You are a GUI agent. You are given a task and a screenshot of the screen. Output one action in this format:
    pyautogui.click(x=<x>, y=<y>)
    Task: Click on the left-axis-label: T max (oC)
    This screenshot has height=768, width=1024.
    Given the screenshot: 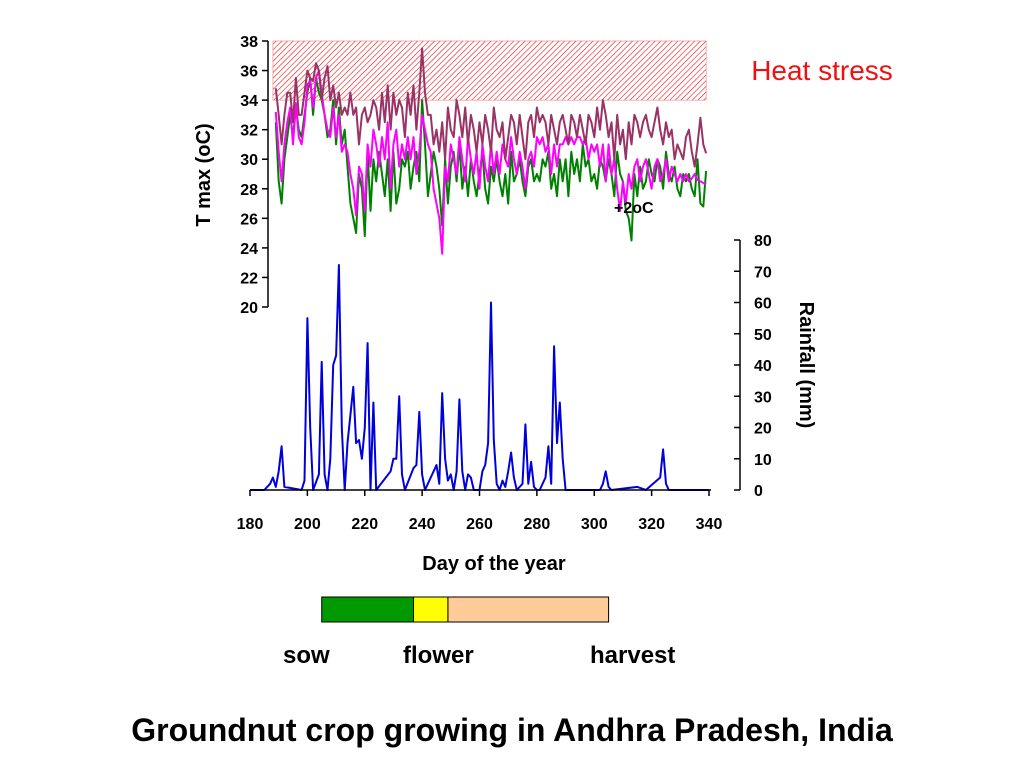 What is the action you would take?
    pyautogui.click(x=204, y=174)
    